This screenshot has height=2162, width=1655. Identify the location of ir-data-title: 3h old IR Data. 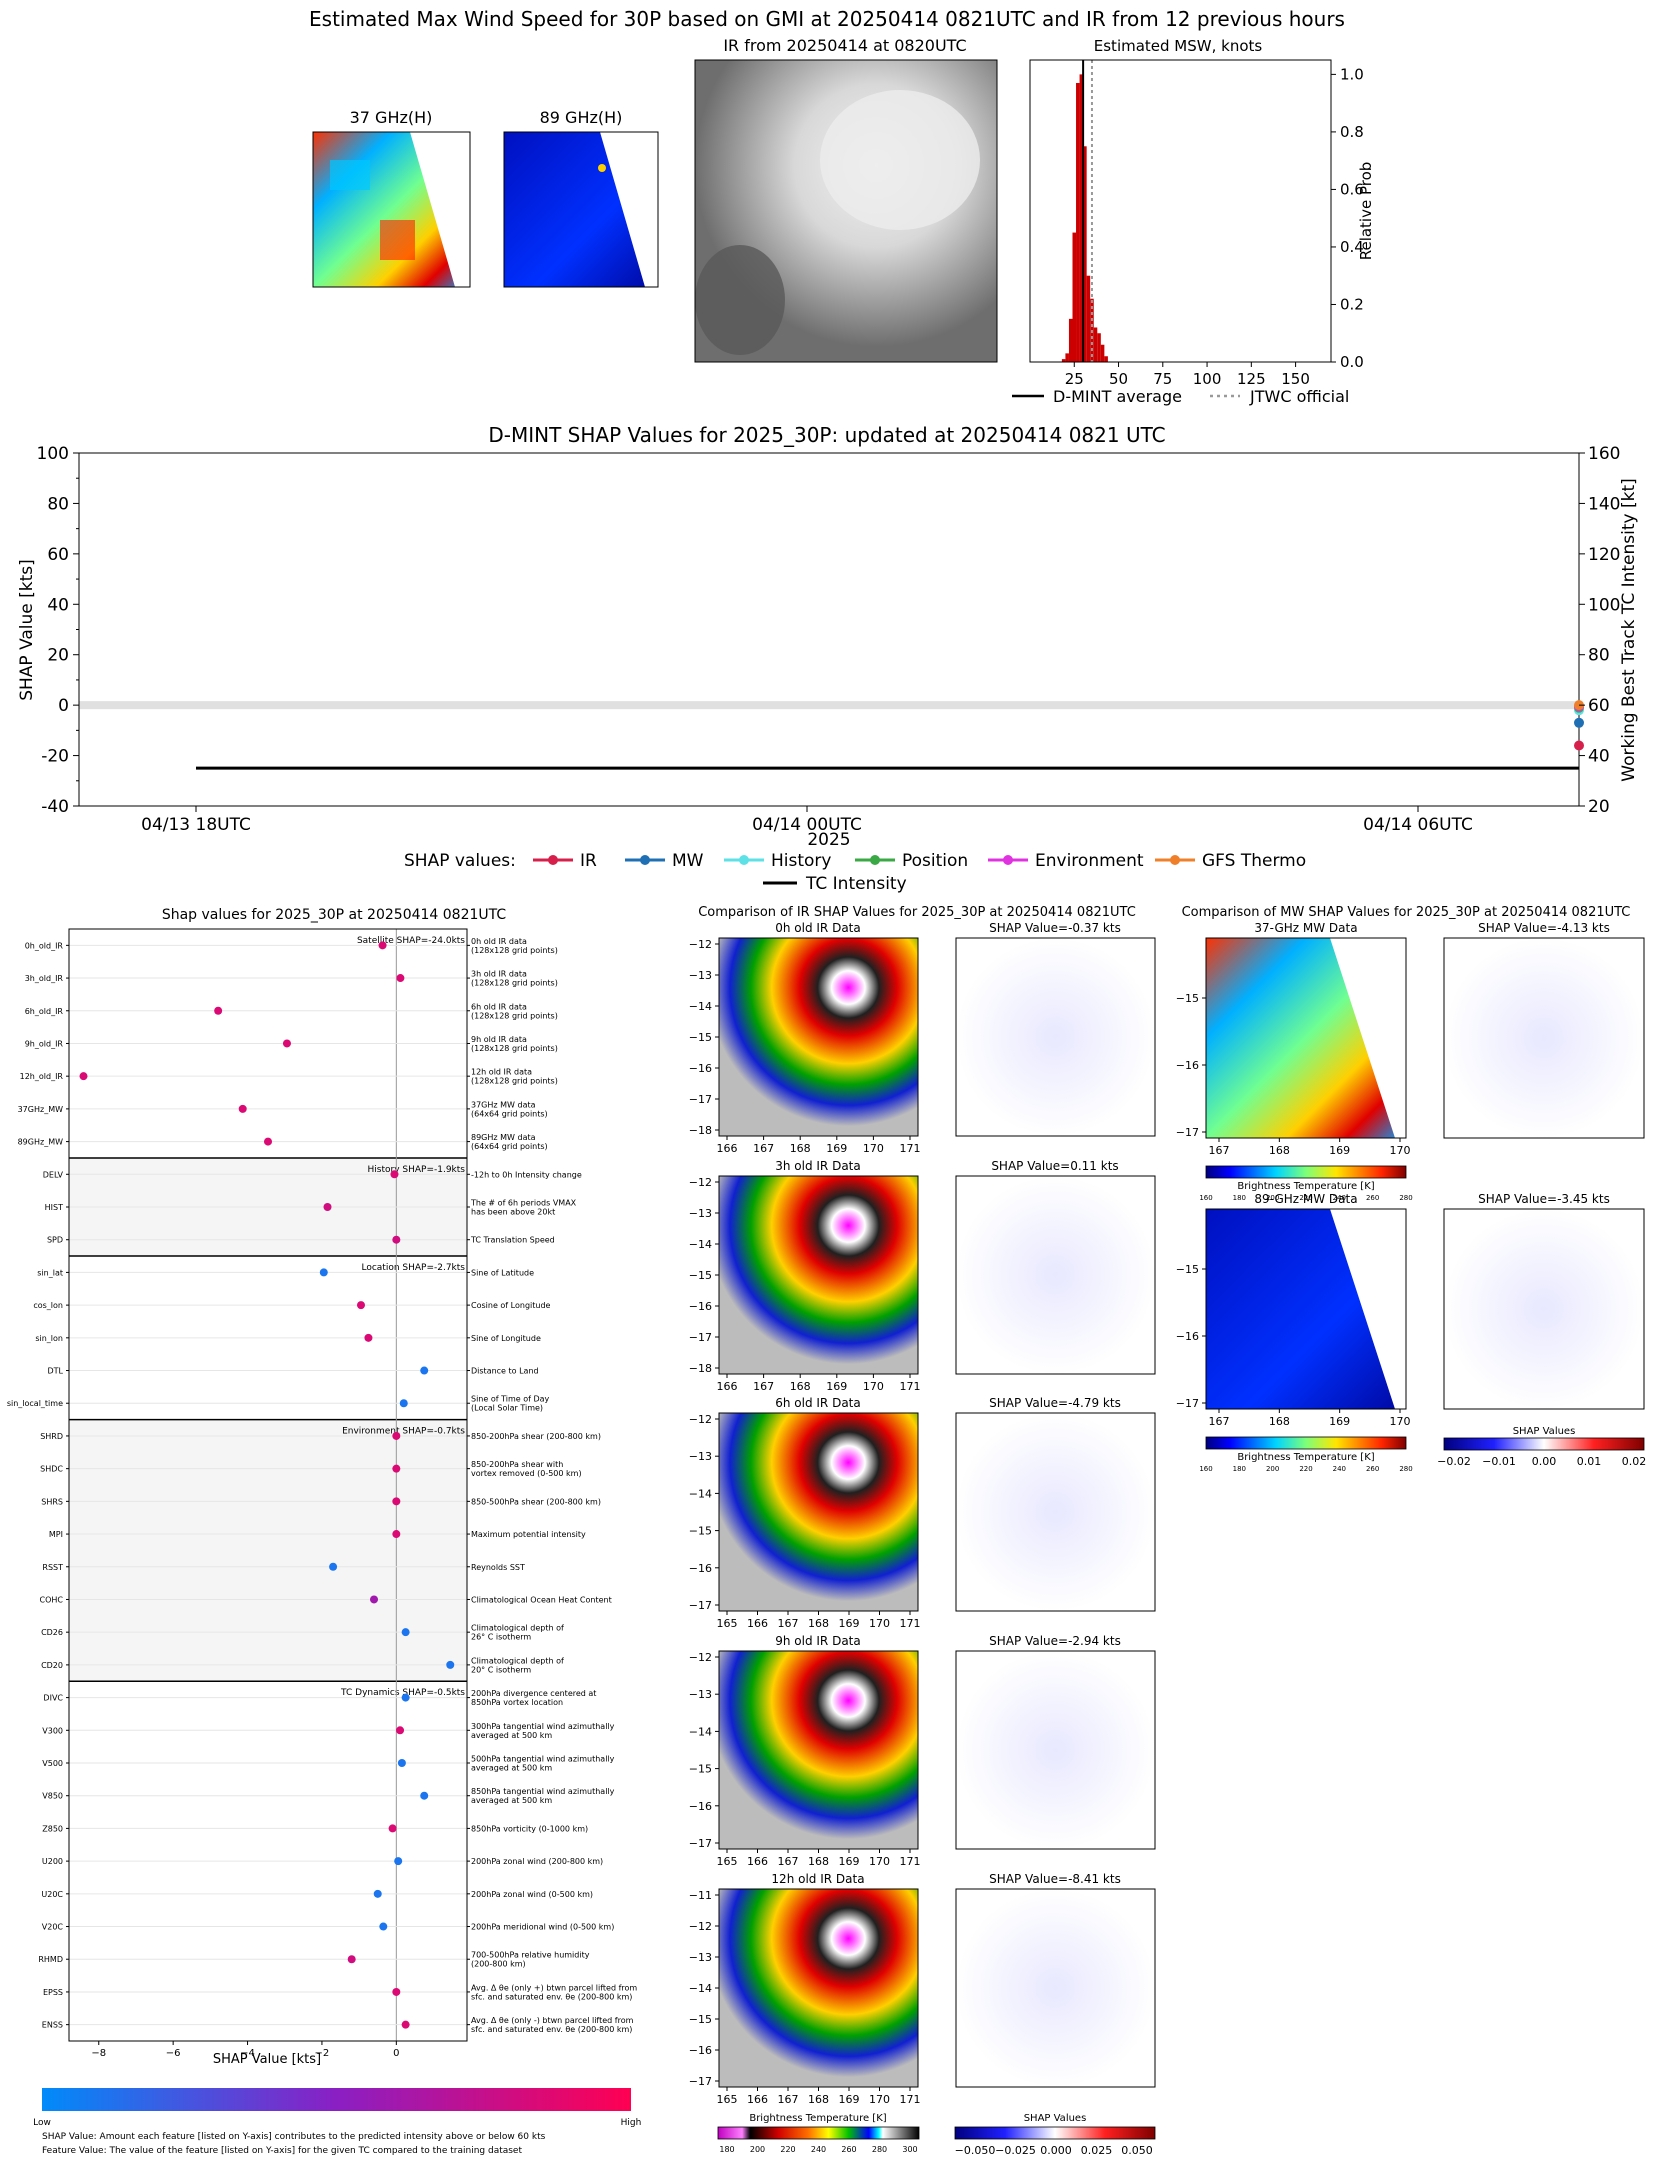
(818, 1166).